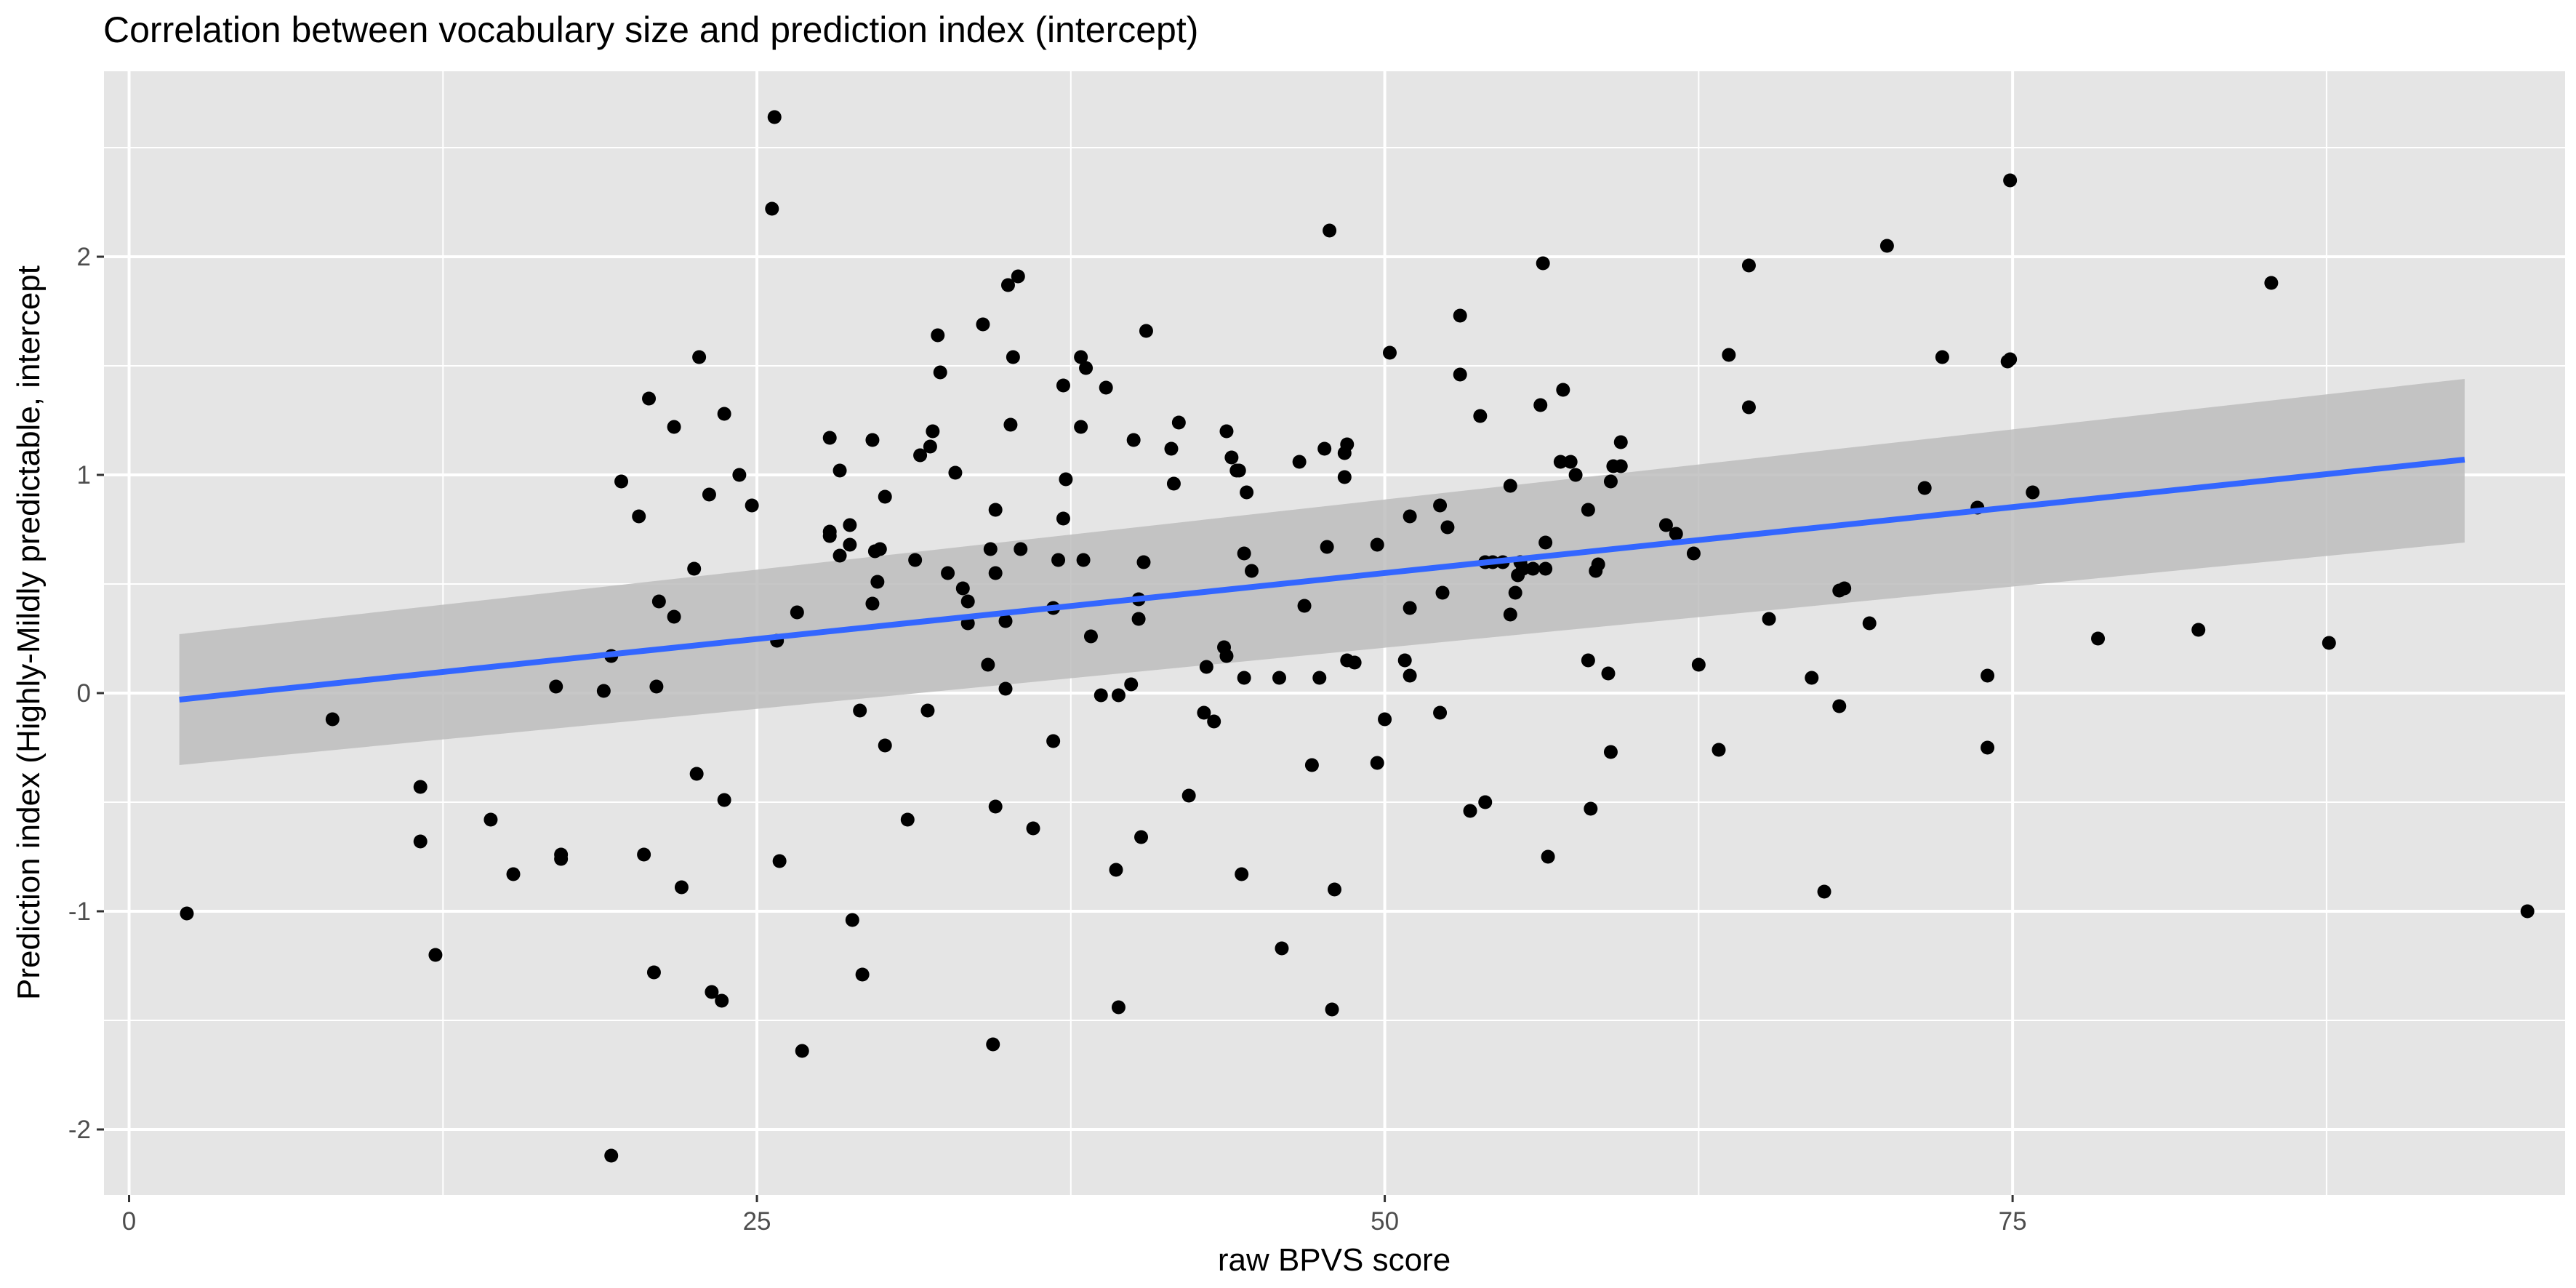  I want to click on y-tick-label: 0, so click(84, 693).